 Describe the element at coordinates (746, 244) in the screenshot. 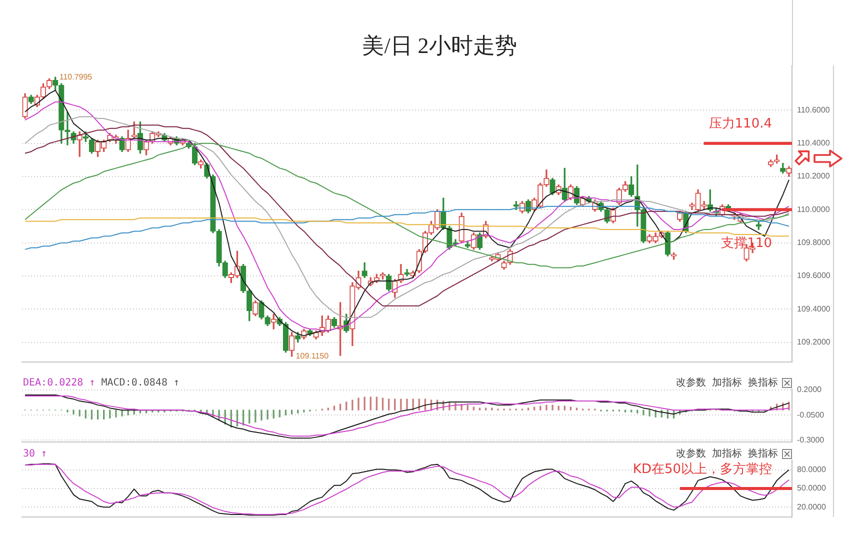

I see `ref-line-label: 支撑110` at that location.